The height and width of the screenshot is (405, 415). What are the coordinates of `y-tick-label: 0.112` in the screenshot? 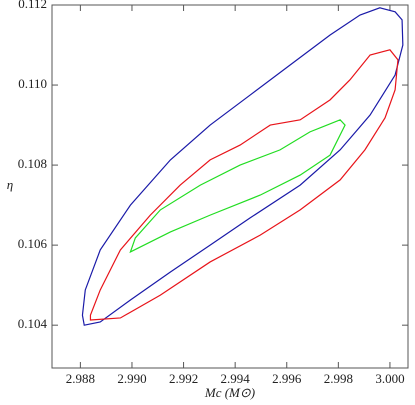 It's located at (32, 5).